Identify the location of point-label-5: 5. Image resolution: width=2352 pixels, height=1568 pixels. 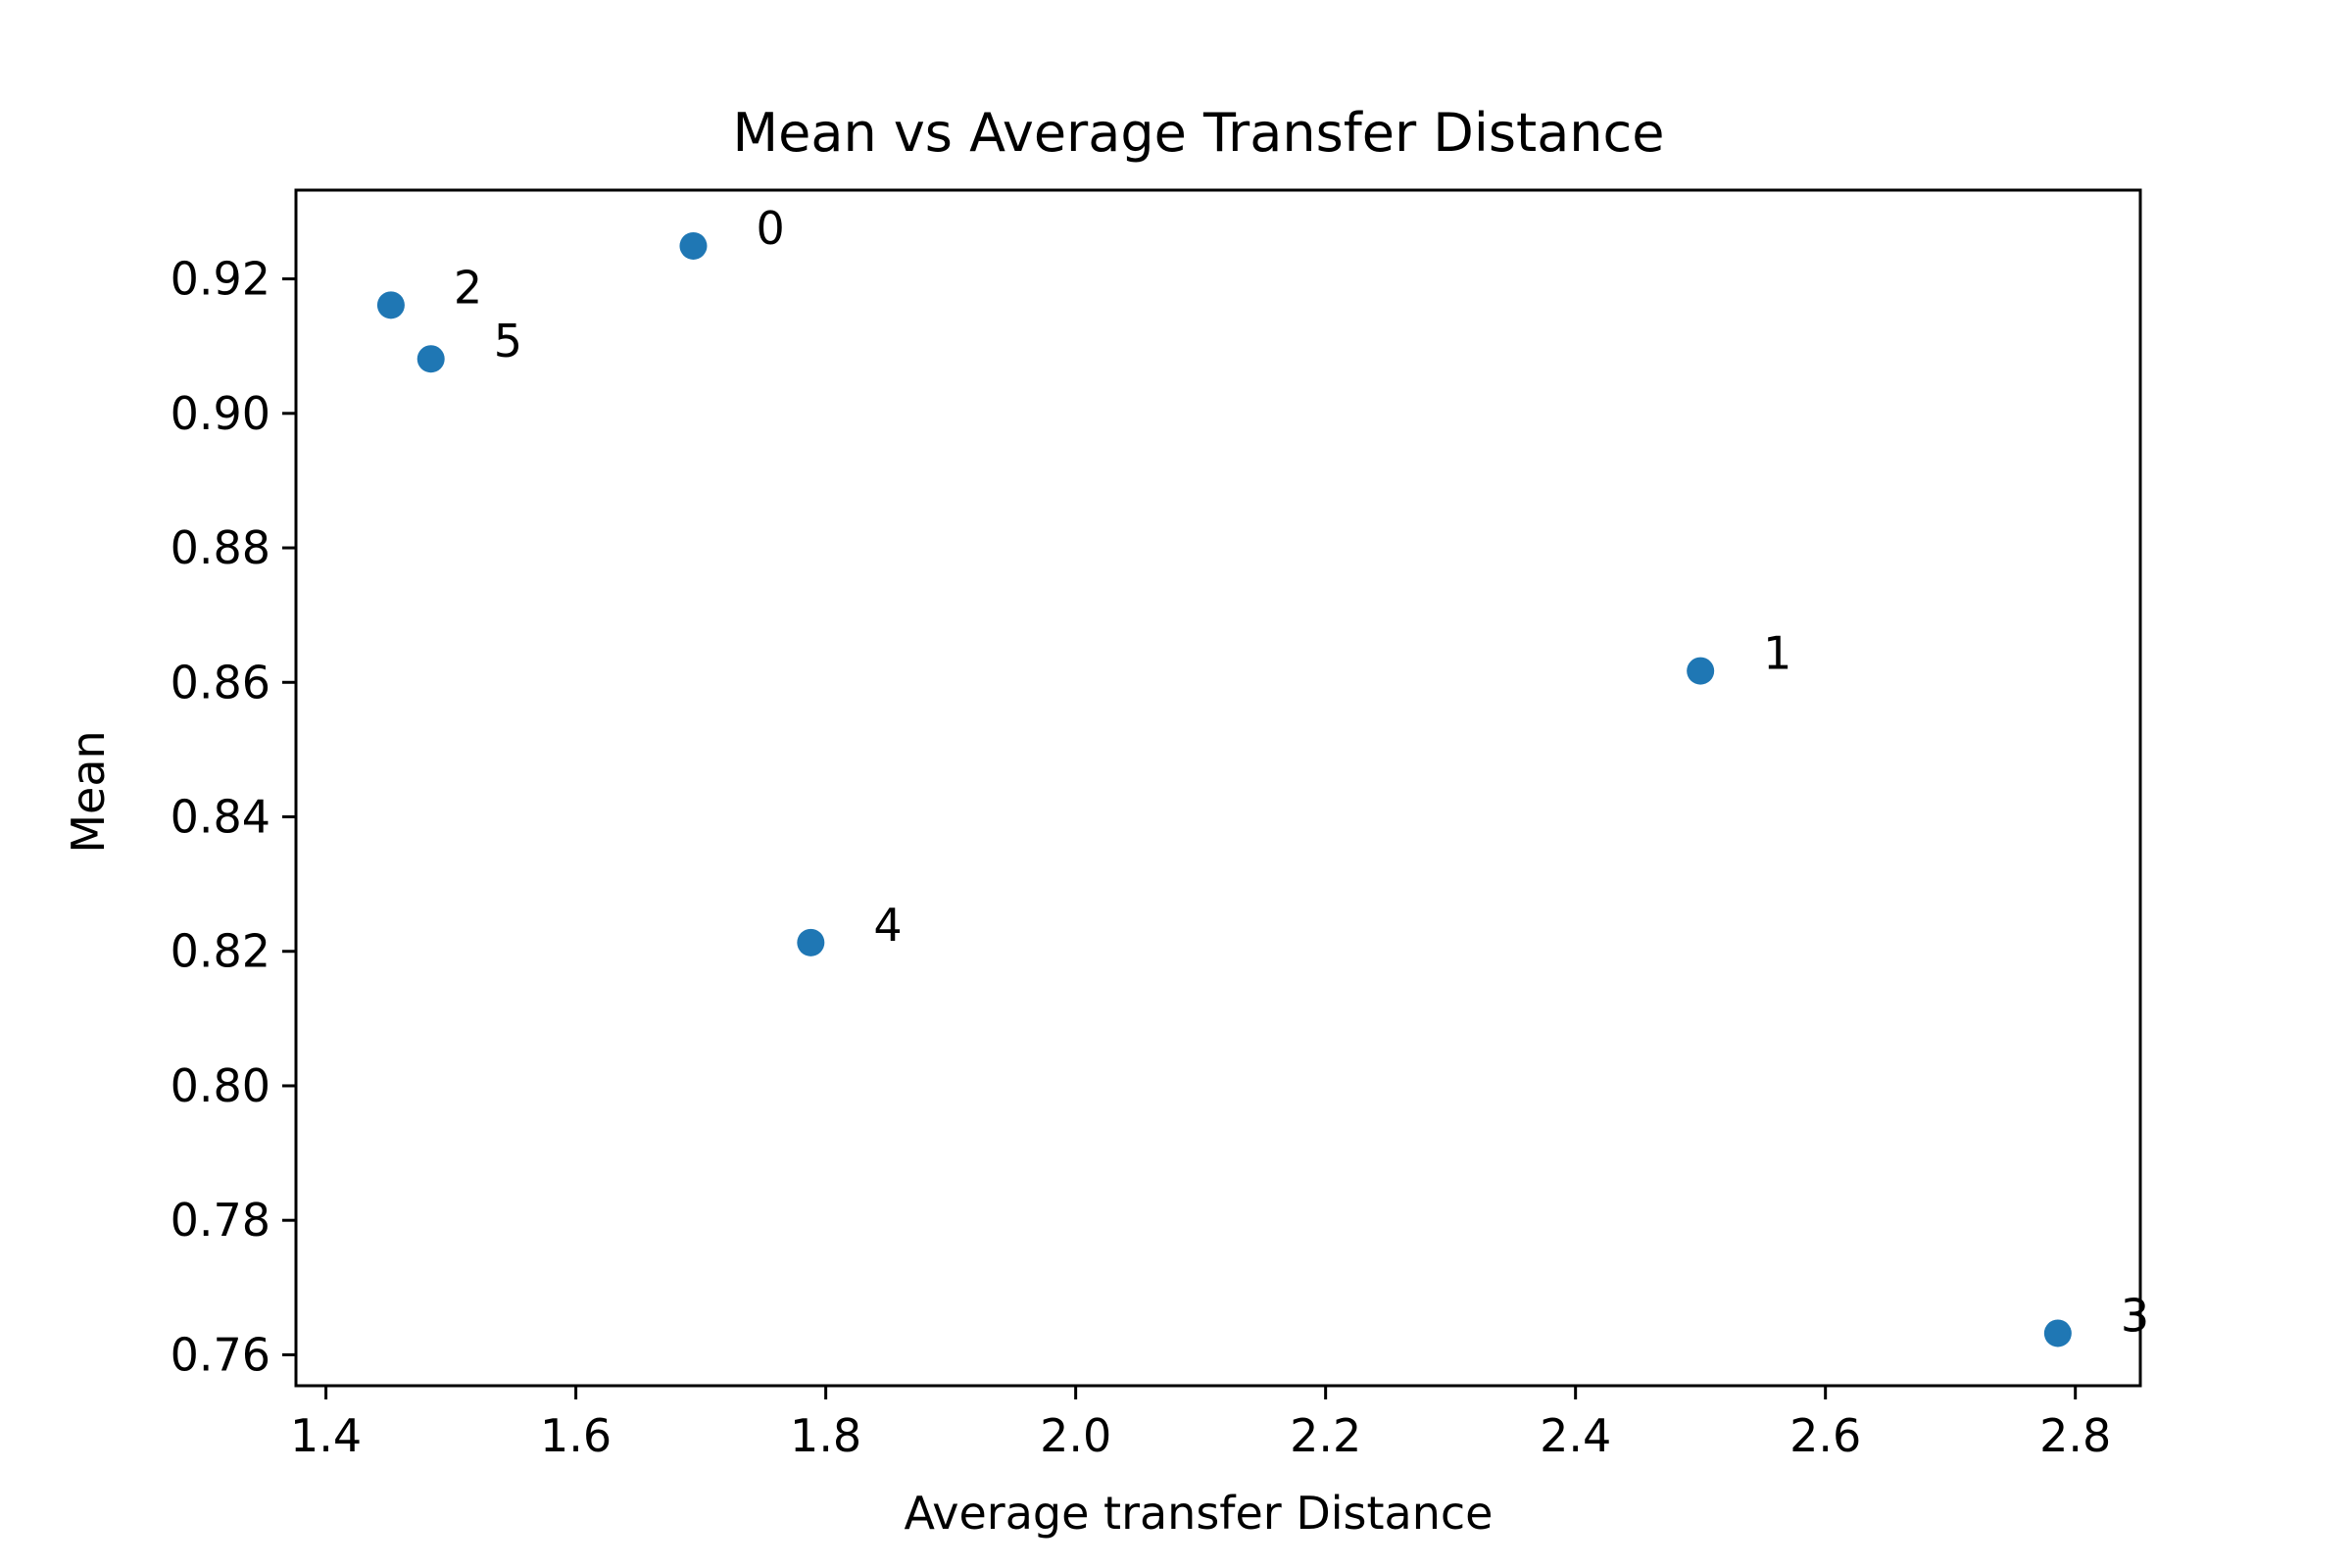
(508, 341).